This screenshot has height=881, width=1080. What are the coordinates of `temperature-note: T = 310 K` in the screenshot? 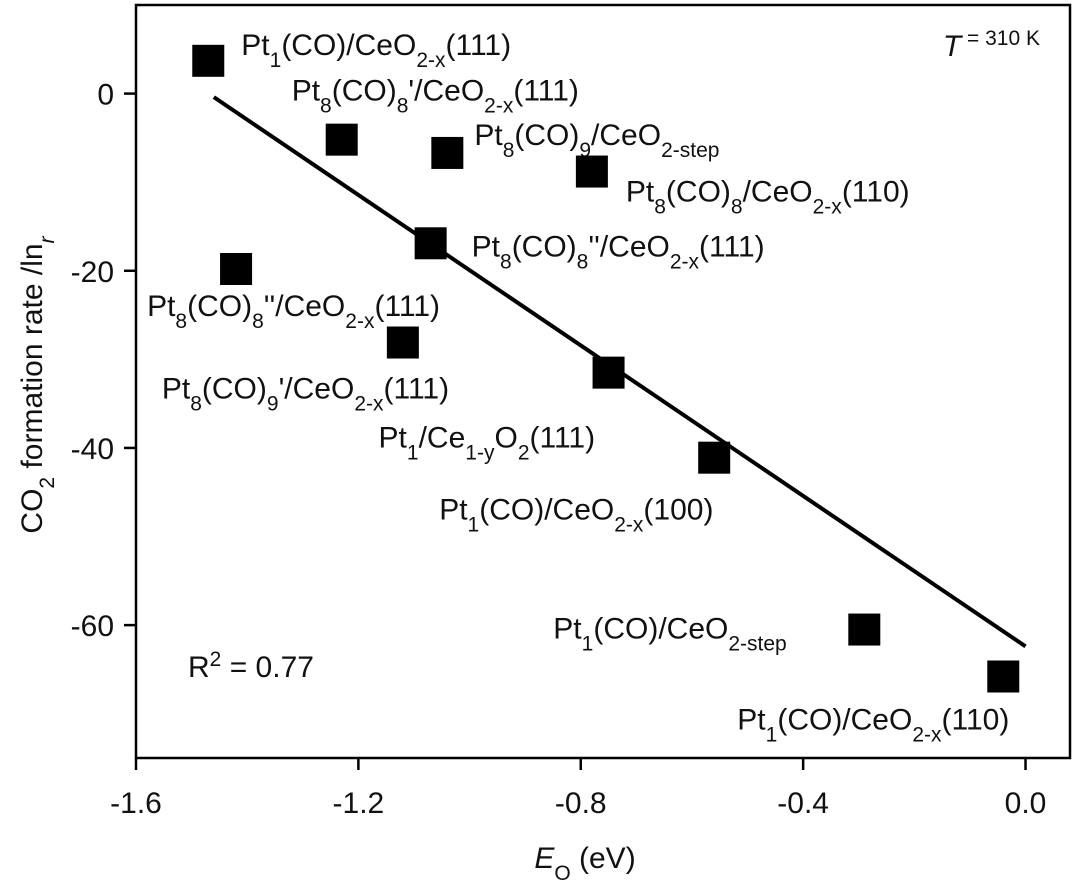 It's located at (991, 45).